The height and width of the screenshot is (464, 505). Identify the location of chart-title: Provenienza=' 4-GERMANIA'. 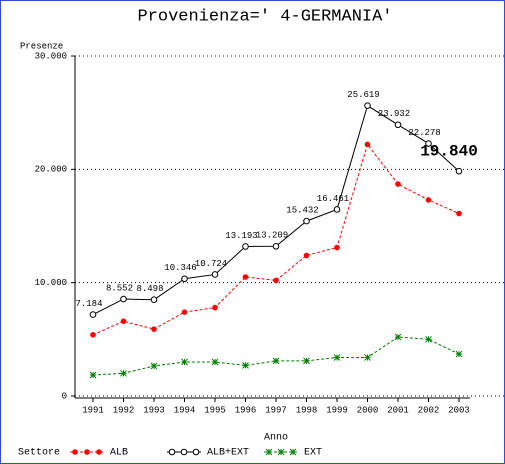
(264, 16).